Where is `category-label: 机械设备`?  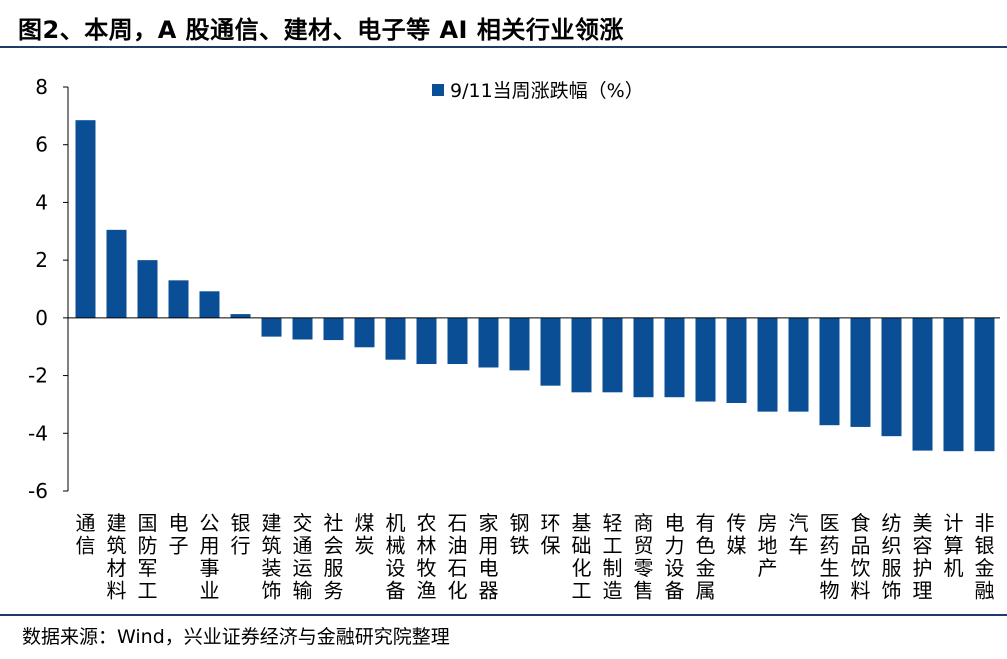 category-label: 机械设备 is located at coordinates (396, 557).